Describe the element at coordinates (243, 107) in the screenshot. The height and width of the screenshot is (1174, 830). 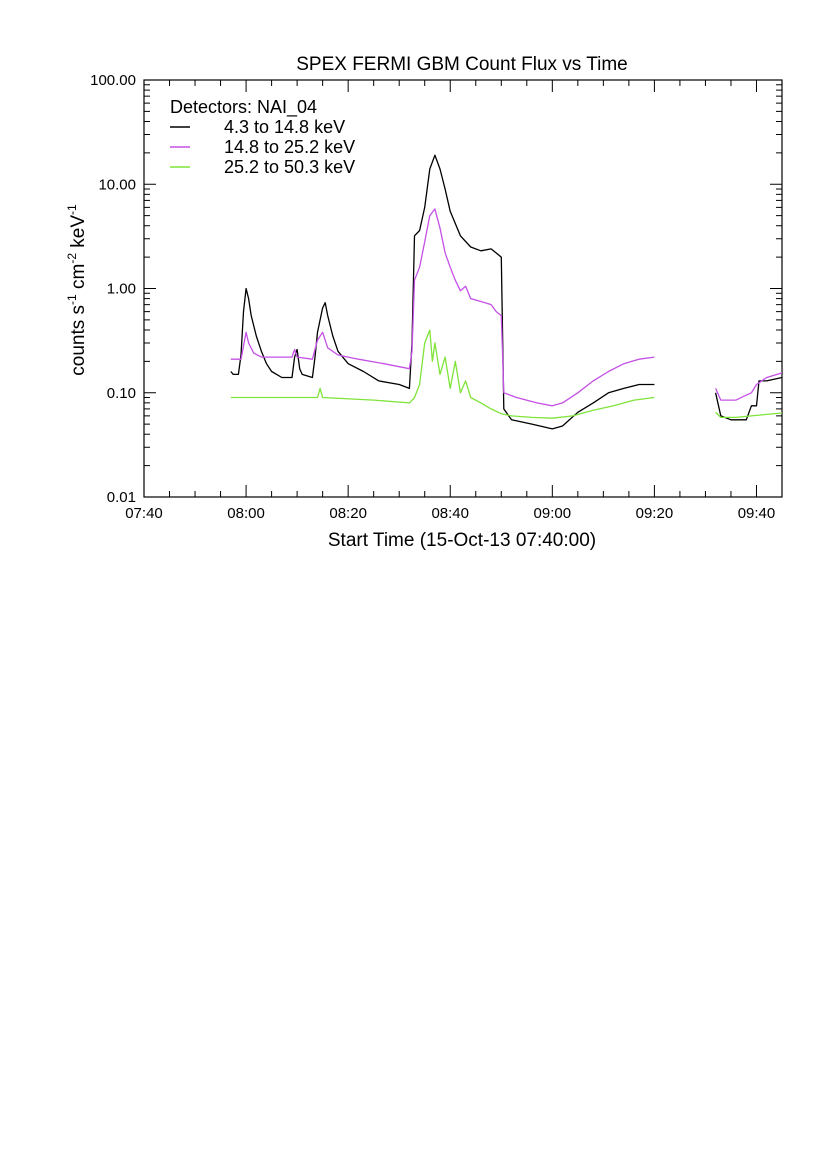
I see `legend-title: Detectors: NAI_04` at that location.